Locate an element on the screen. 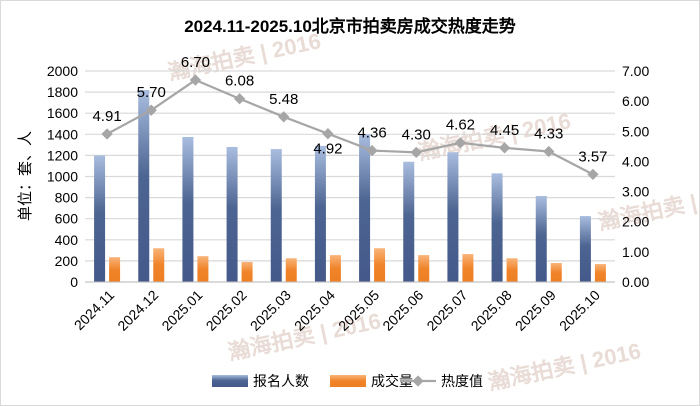 This screenshot has height=406, width=700. heat-data-label: 6.08 is located at coordinates (239, 81).